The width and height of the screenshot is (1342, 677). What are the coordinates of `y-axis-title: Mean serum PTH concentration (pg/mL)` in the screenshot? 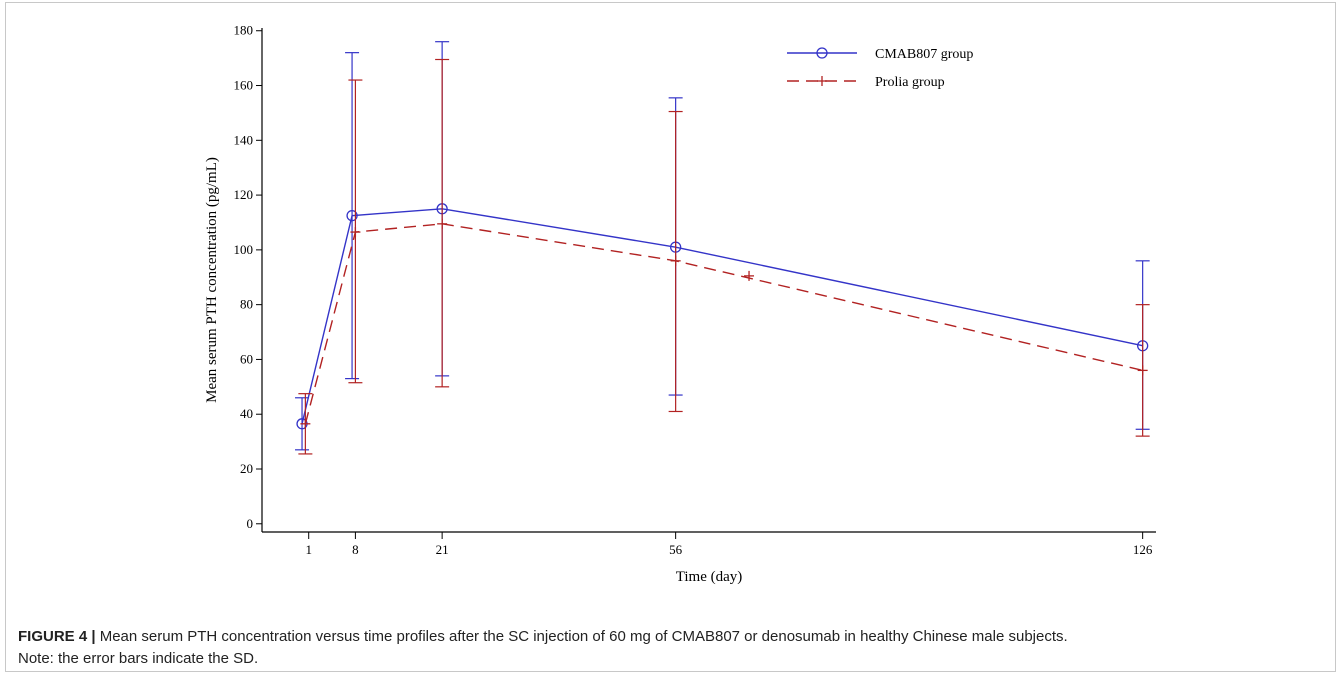 It's located at (212, 280).